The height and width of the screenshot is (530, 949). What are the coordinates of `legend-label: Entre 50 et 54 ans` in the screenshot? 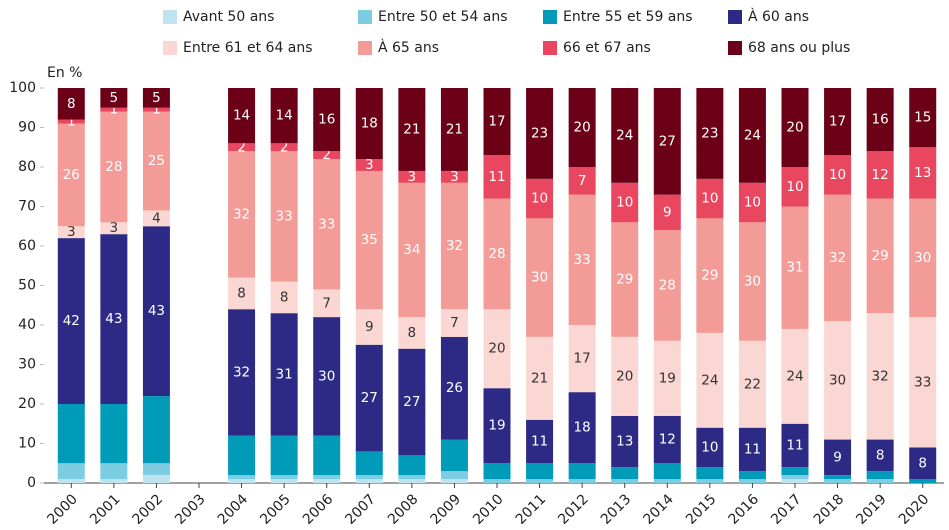 It's located at (443, 17).